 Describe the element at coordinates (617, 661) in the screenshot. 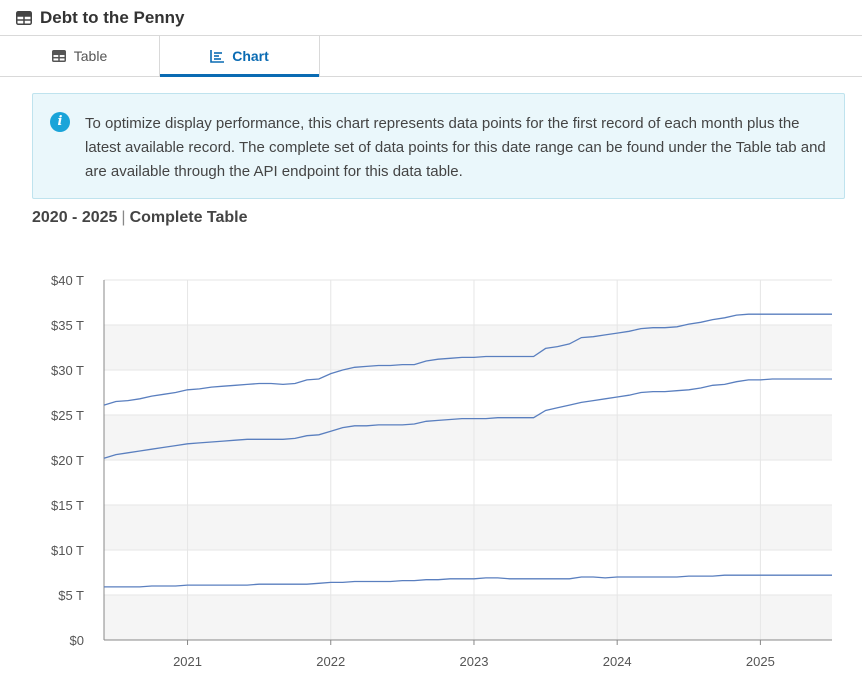

I see `x-tick-label: 2024` at that location.